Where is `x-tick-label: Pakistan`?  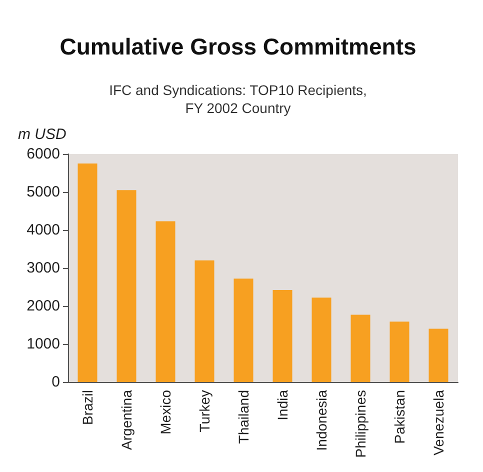
x-tick-label: Pakistan is located at coordinates (400, 417).